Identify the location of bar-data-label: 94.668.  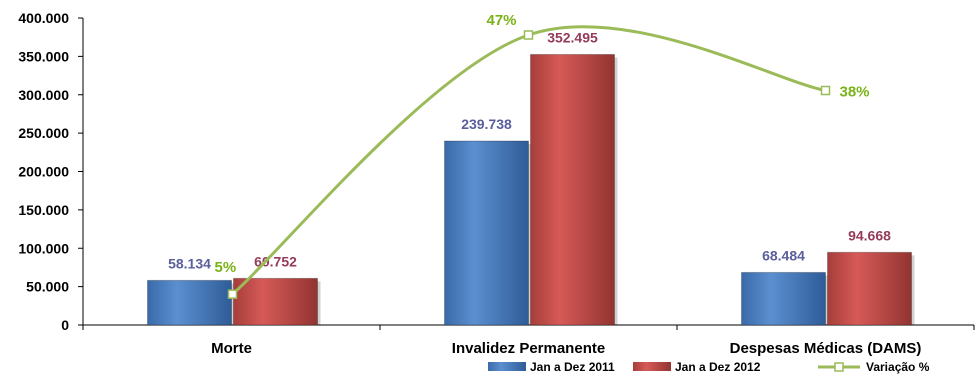
(869, 235).